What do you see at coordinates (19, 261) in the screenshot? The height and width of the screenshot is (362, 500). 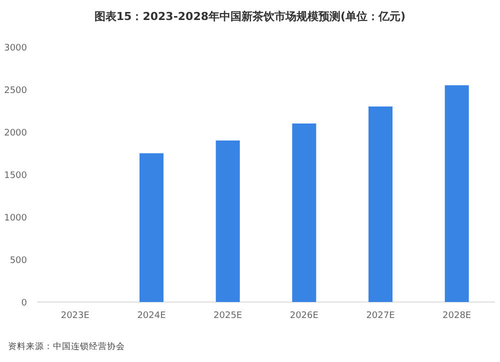 I see `y-tick-label: 500` at bounding box center [19, 261].